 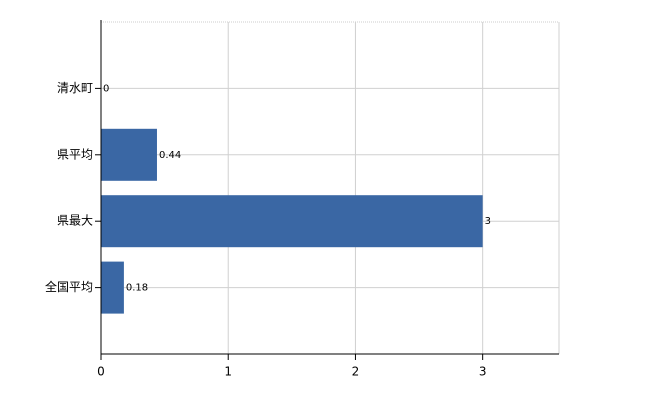 I want to click on y-tick-label: 清水町, so click(x=75, y=88).